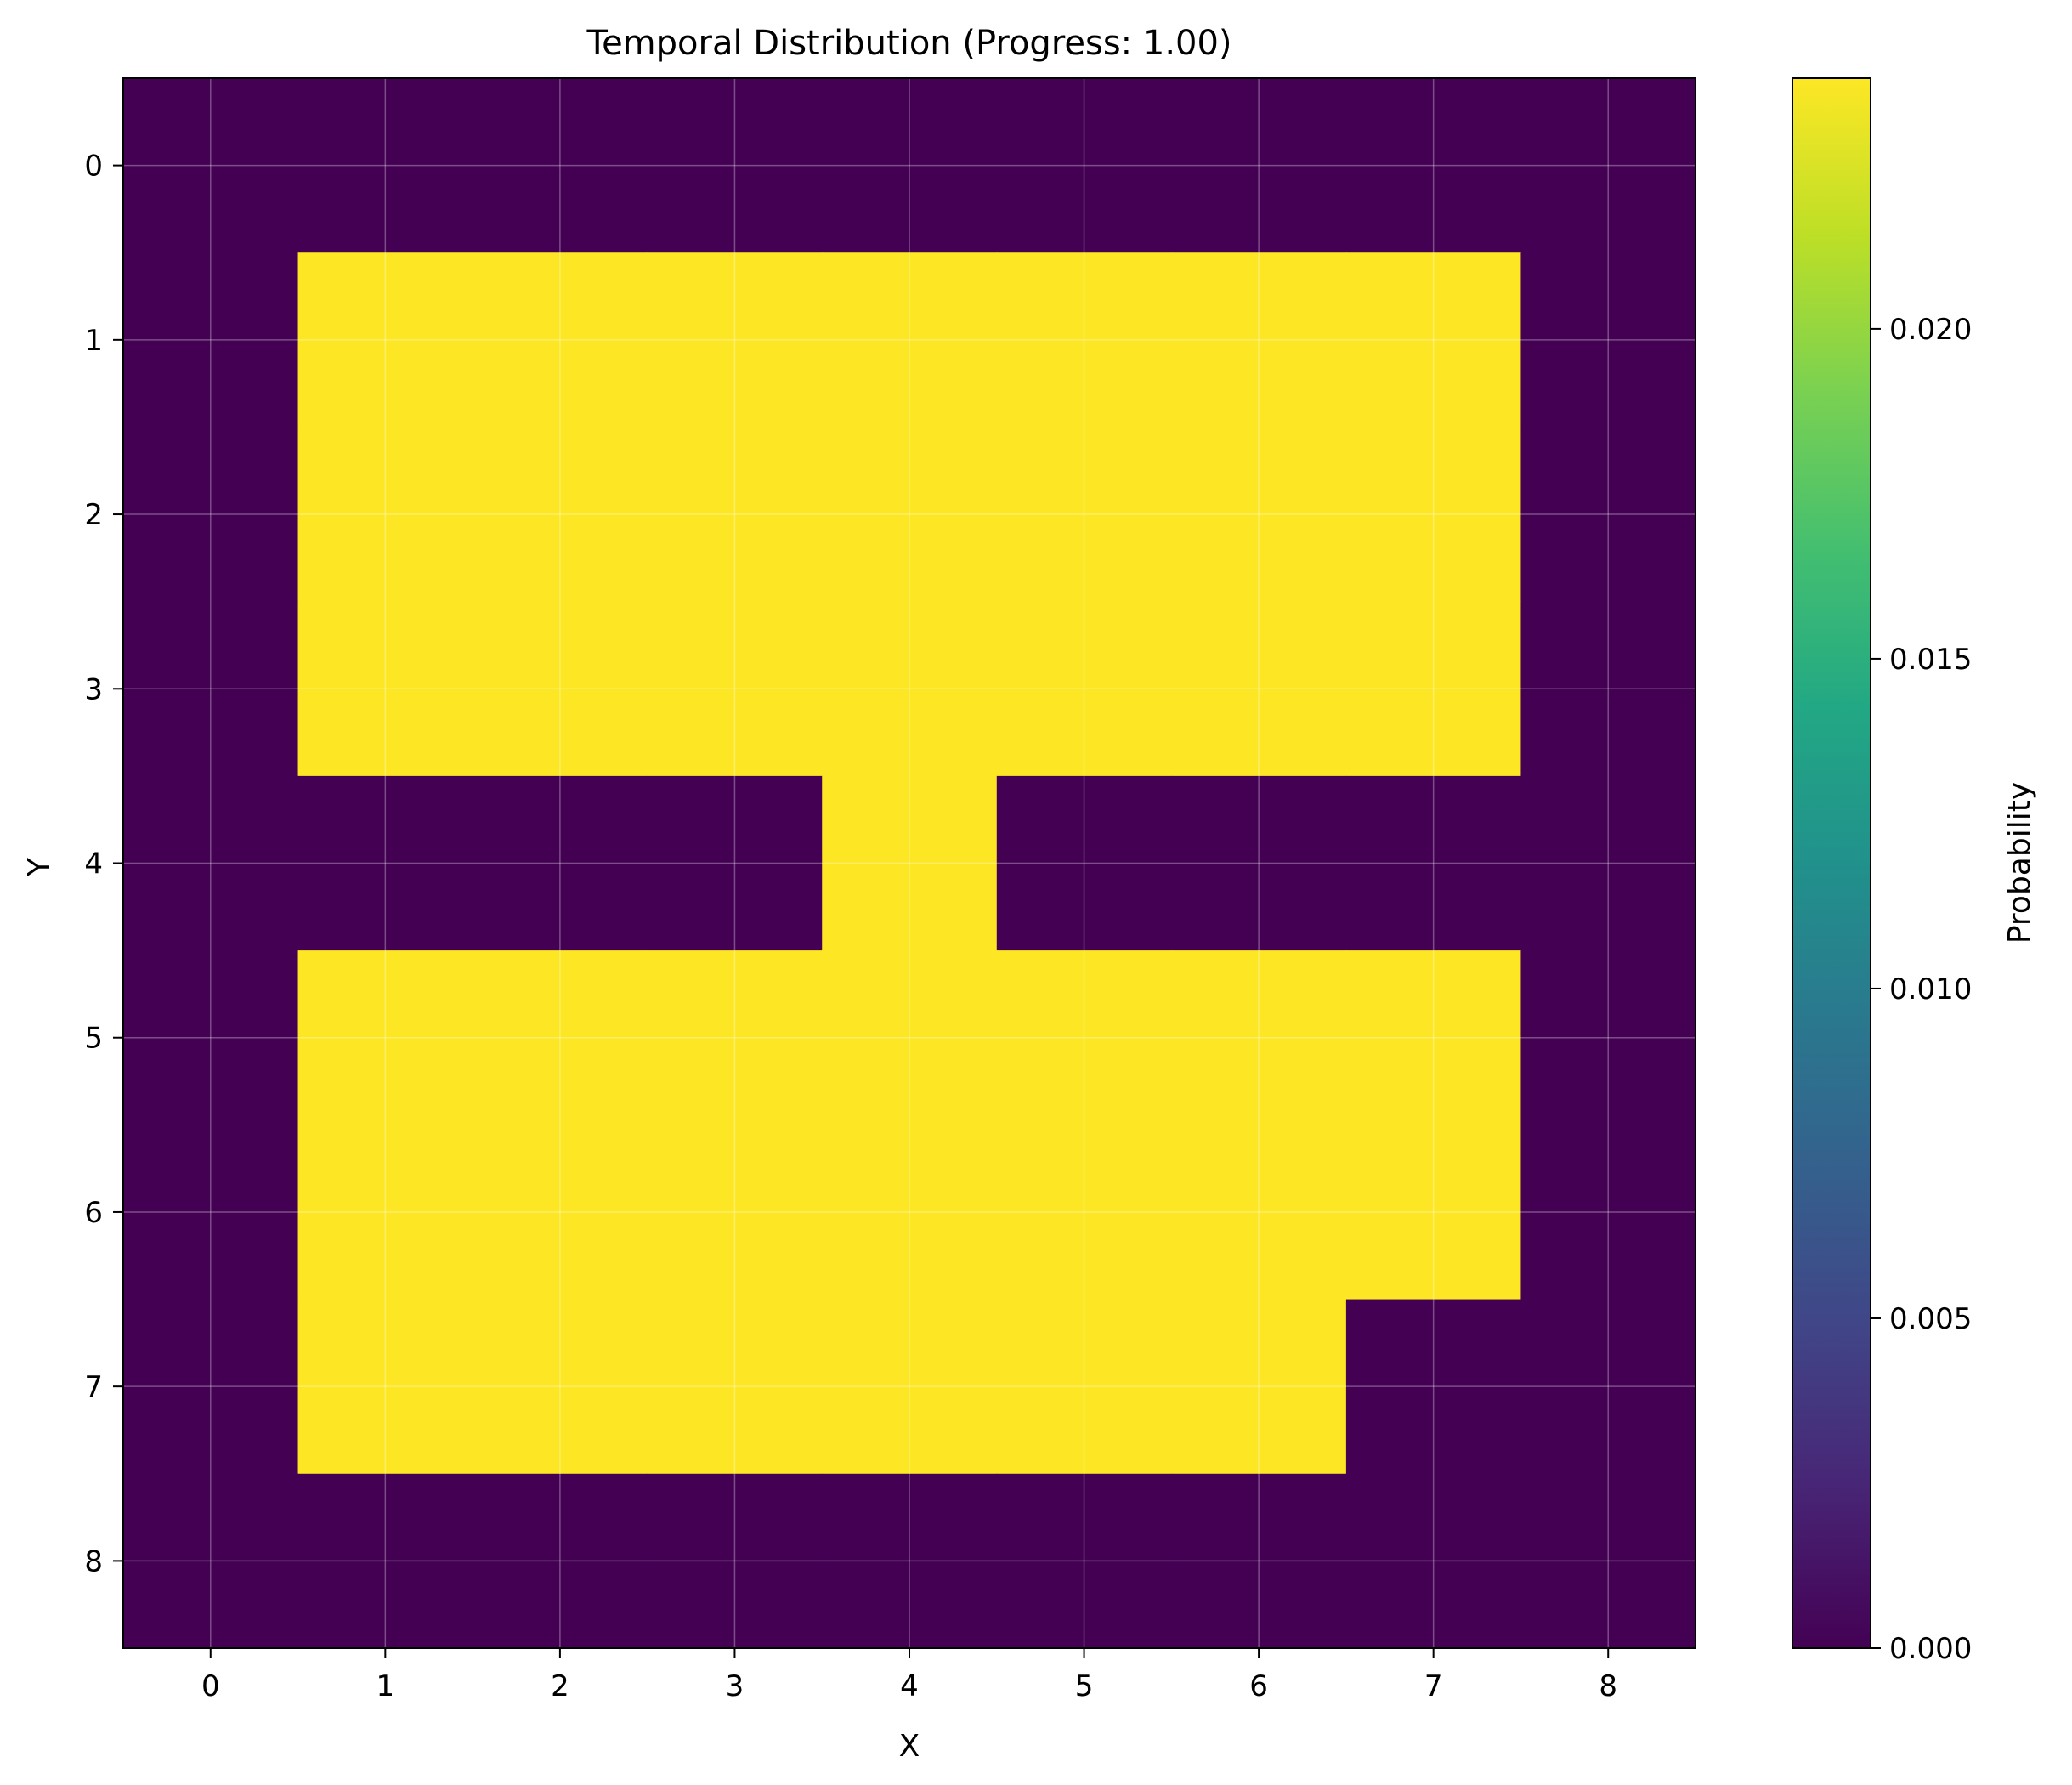 Image resolution: width=2072 pixels, height=1785 pixels. Describe the element at coordinates (1930, 330) in the screenshot. I see `colorbar-tick-label-4: 0.020` at that location.